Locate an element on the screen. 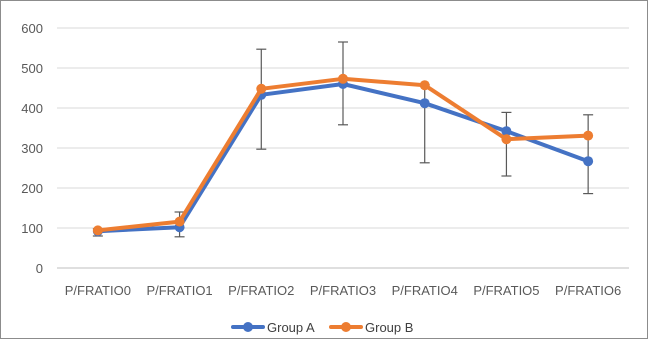 The width and height of the screenshot is (648, 339). legend: Group A Group B is located at coordinates (322, 327).